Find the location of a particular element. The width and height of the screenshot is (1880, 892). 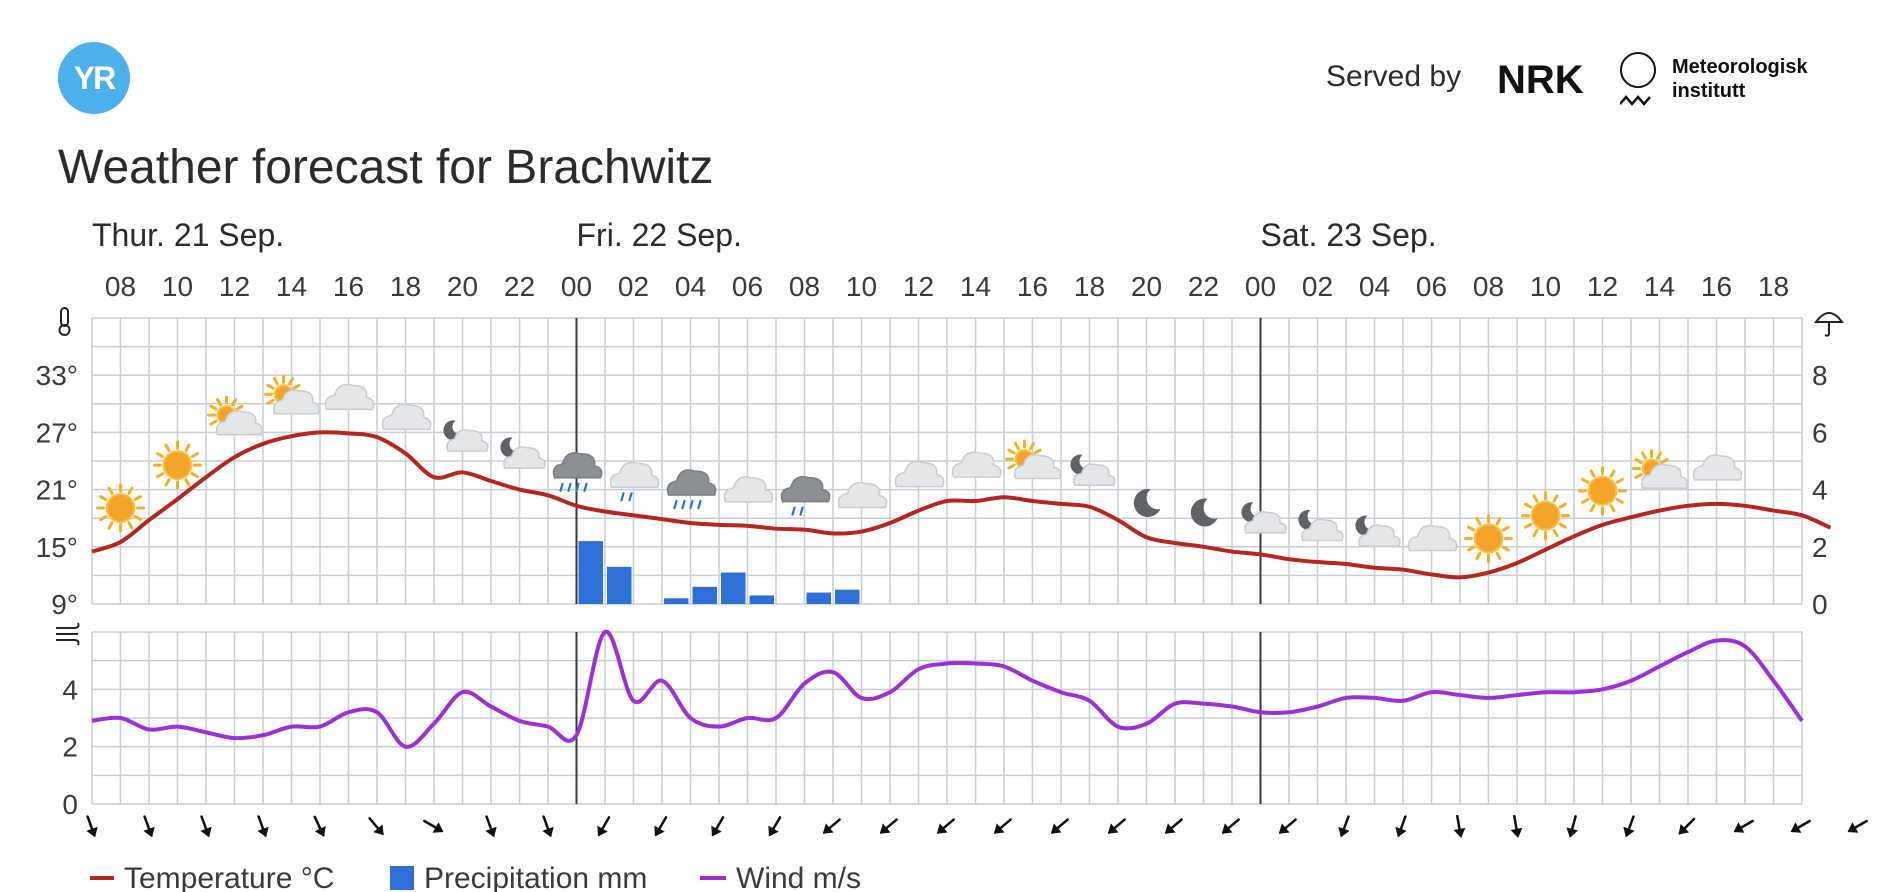

hour-tick-label: 04 is located at coordinates (1374, 286).